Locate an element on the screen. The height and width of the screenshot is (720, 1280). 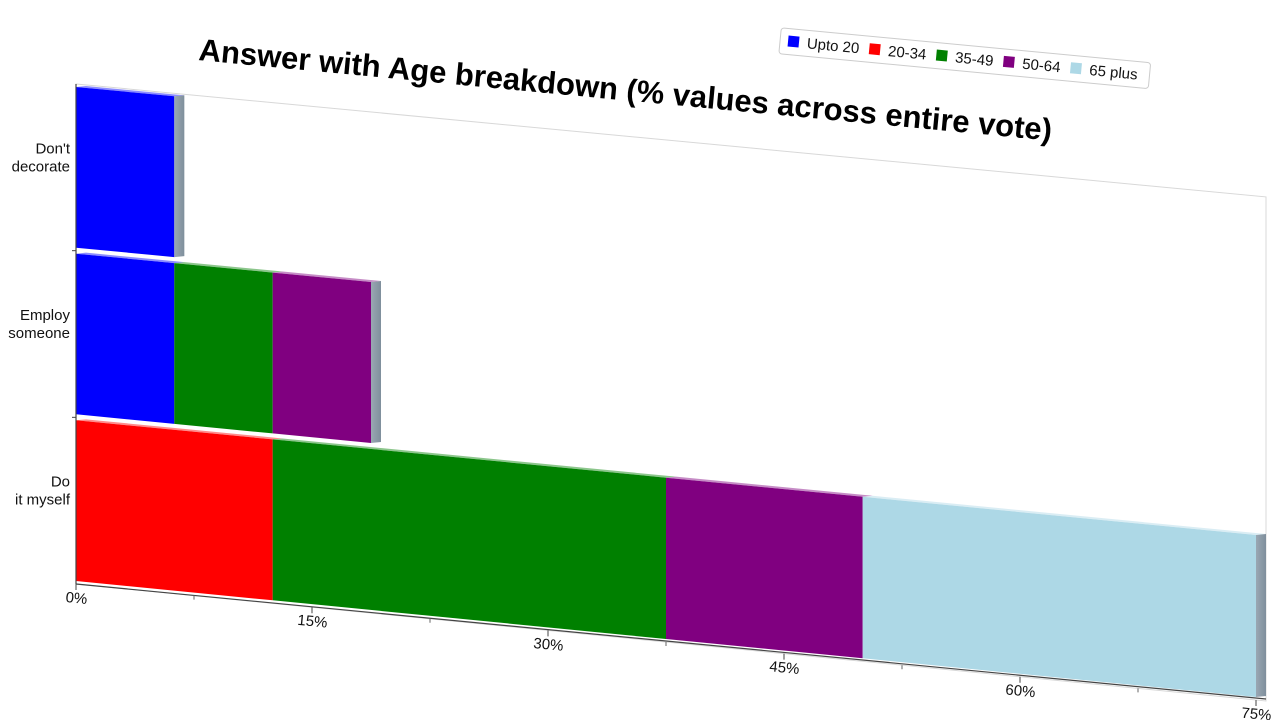
legend-label: 50-64 is located at coordinates (1041, 66).